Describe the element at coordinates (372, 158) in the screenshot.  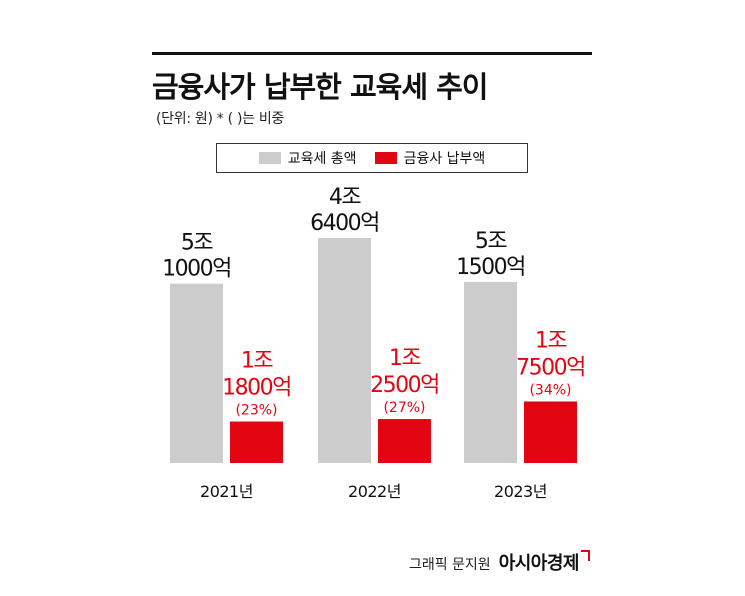
I see `legend: 교육세 총액 금융사 납부액` at that location.